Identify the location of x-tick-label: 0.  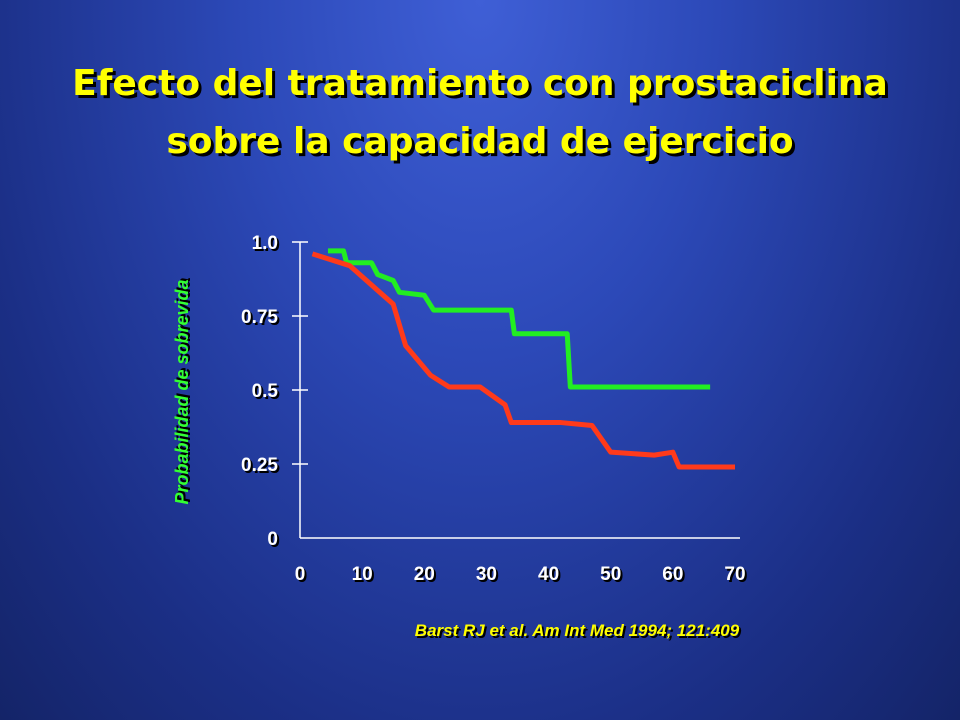
(300, 574).